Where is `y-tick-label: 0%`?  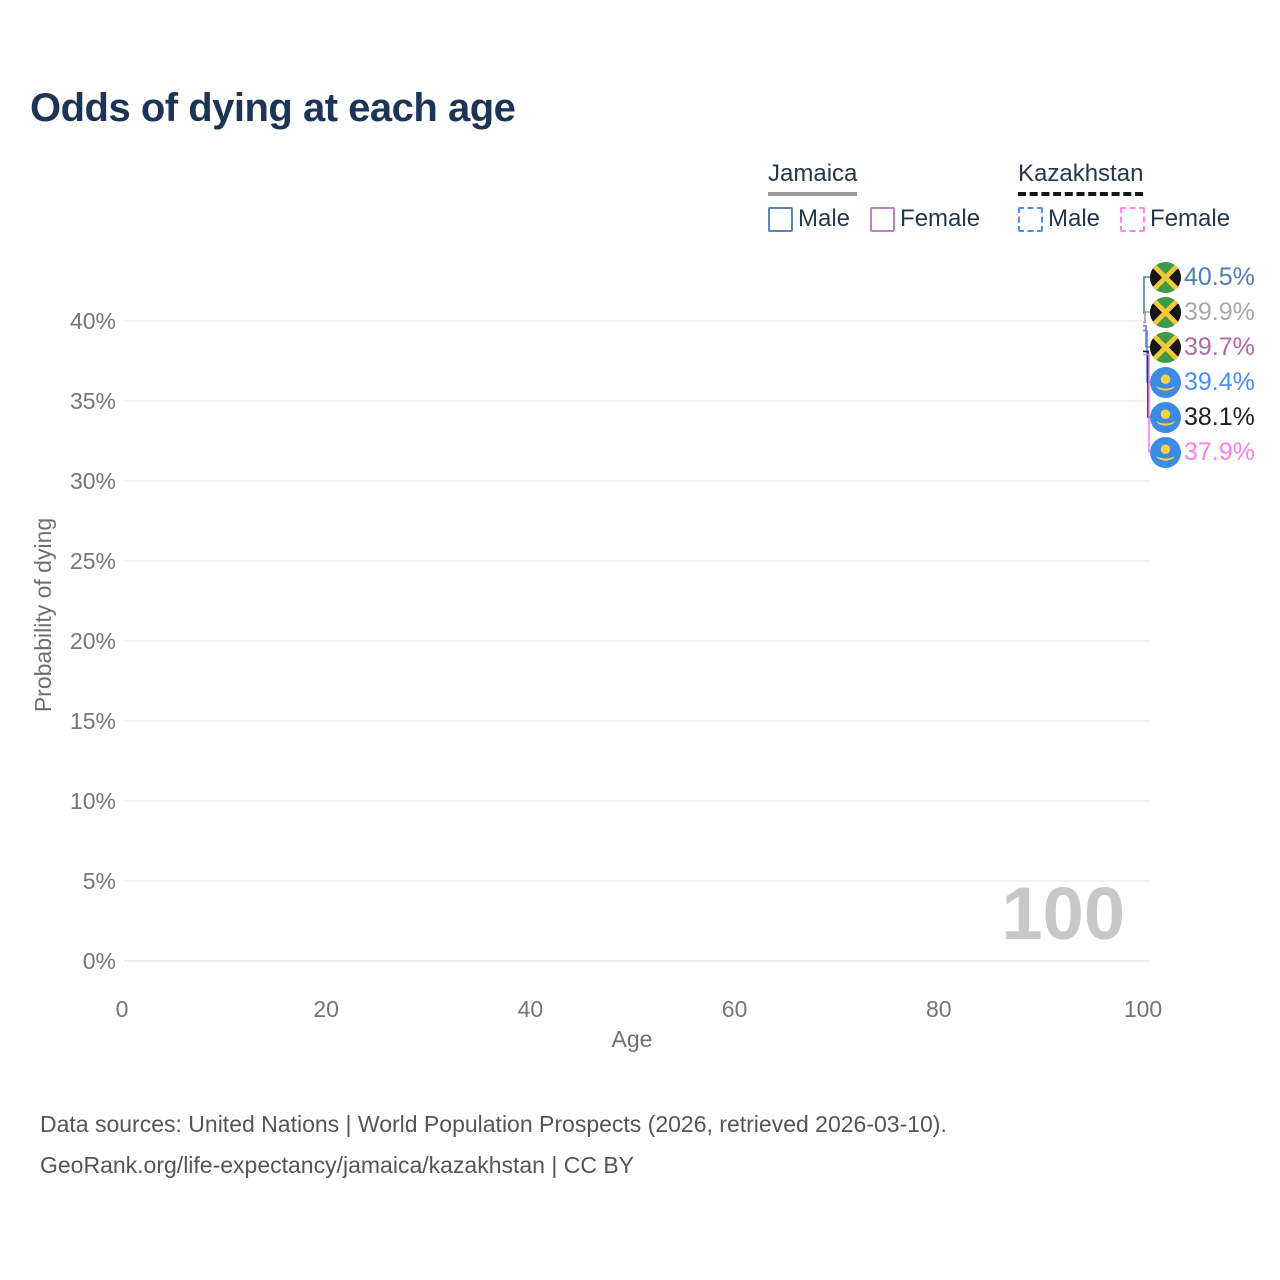
y-tick-label: 0% is located at coordinates (99, 961).